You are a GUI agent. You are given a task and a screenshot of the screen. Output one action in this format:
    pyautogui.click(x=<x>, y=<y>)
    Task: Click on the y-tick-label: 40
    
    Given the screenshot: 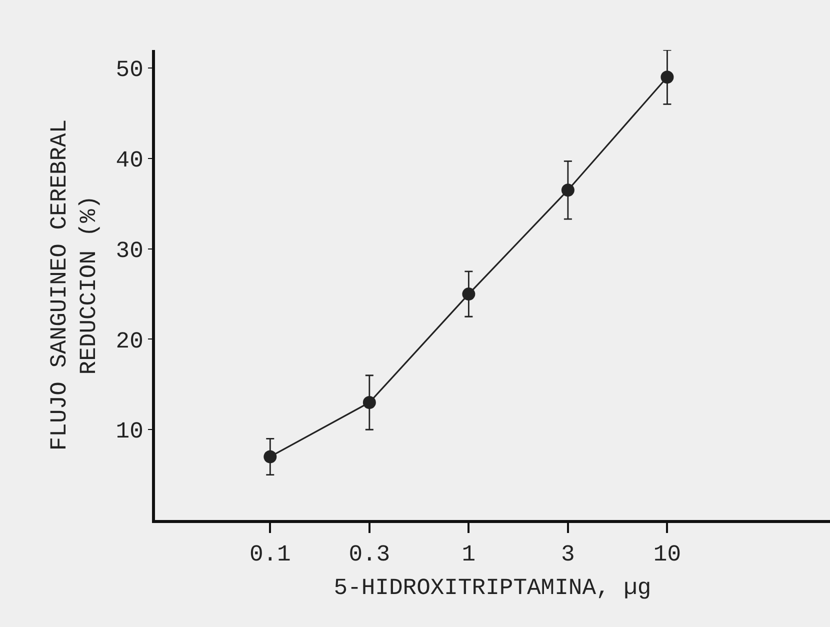 What is the action you would take?
    pyautogui.click(x=130, y=161)
    